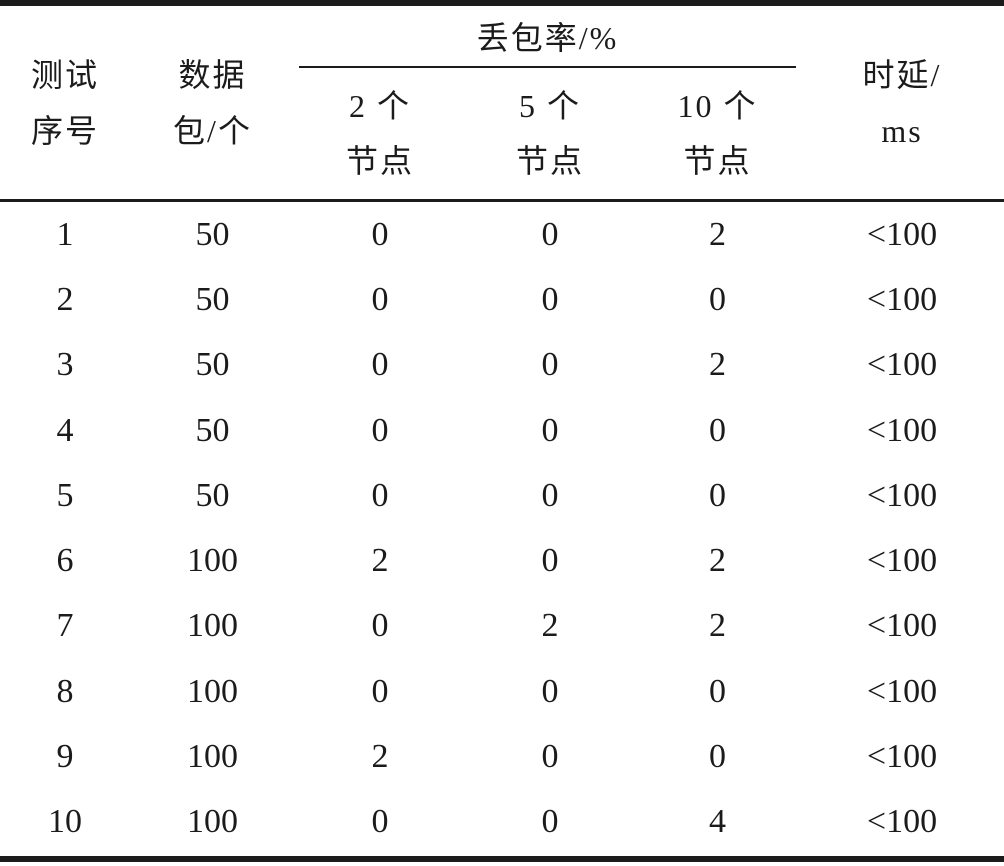 Image resolution: width=1004 pixels, height=866 pixels. Describe the element at coordinates (64, 74) in the screenshot. I see `header-test-no-line1: 测试` at that location.